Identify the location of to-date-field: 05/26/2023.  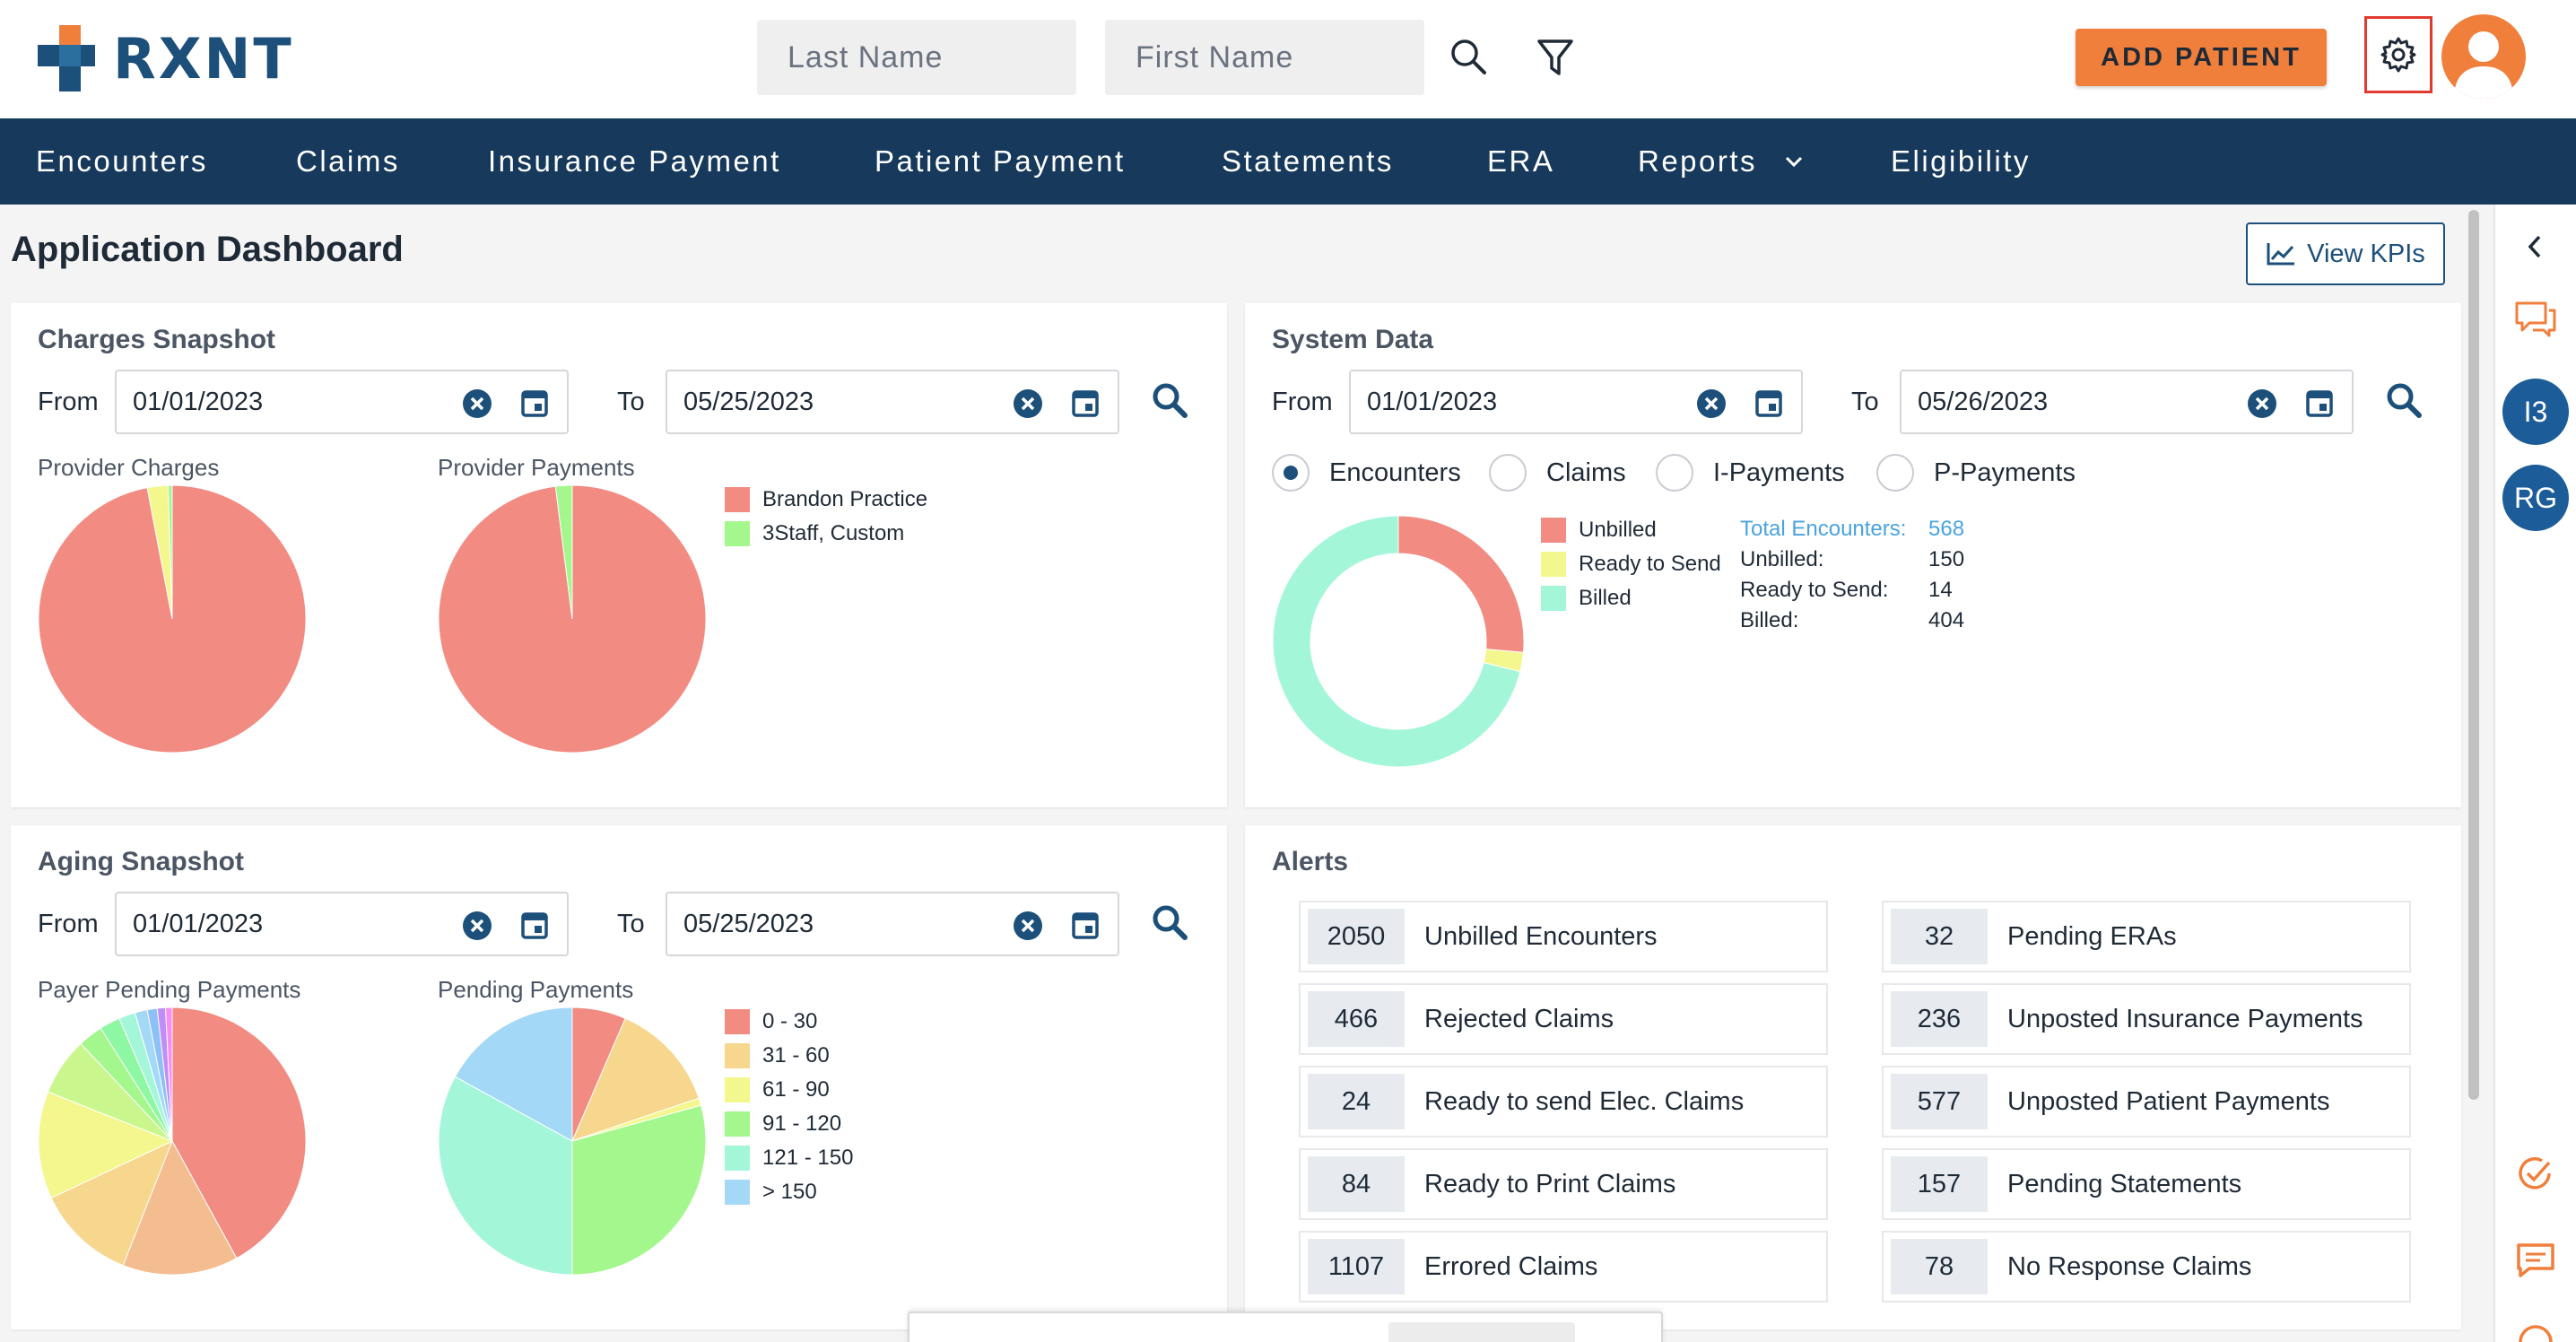
(2127, 402).